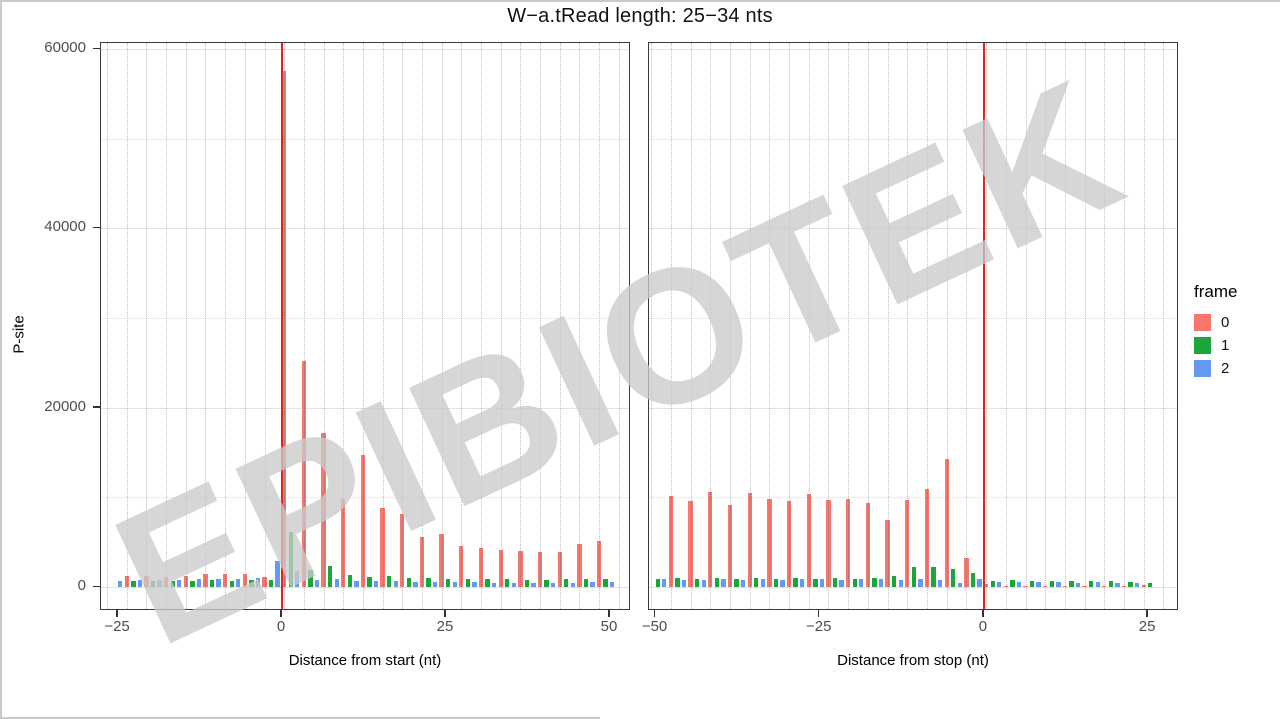 Image resolution: width=1280 pixels, height=719 pixels. Describe the element at coordinates (96, 48) in the screenshot. I see `y-tick-mark` at that location.